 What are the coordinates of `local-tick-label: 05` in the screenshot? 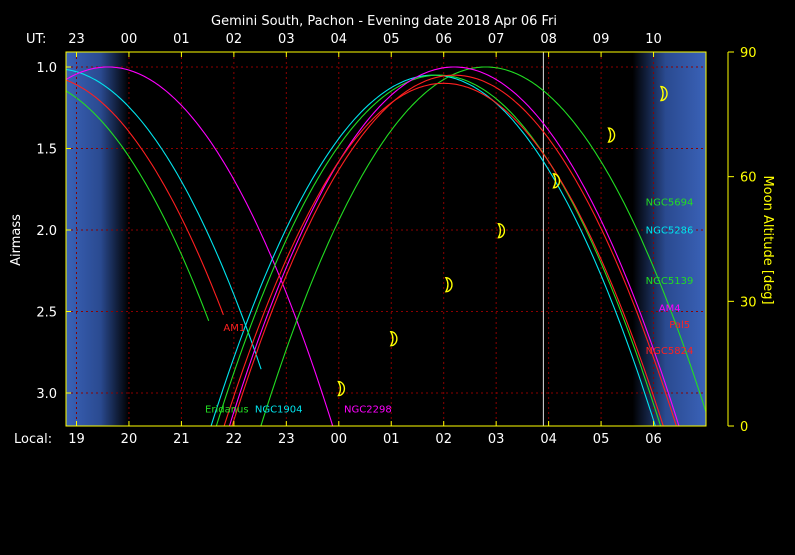 It's located at (601, 439).